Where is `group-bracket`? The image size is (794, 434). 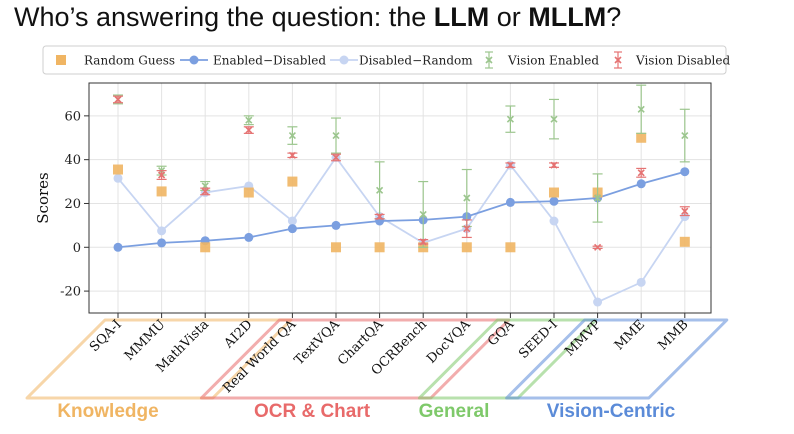
group-bracket is located at coordinates (617, 359).